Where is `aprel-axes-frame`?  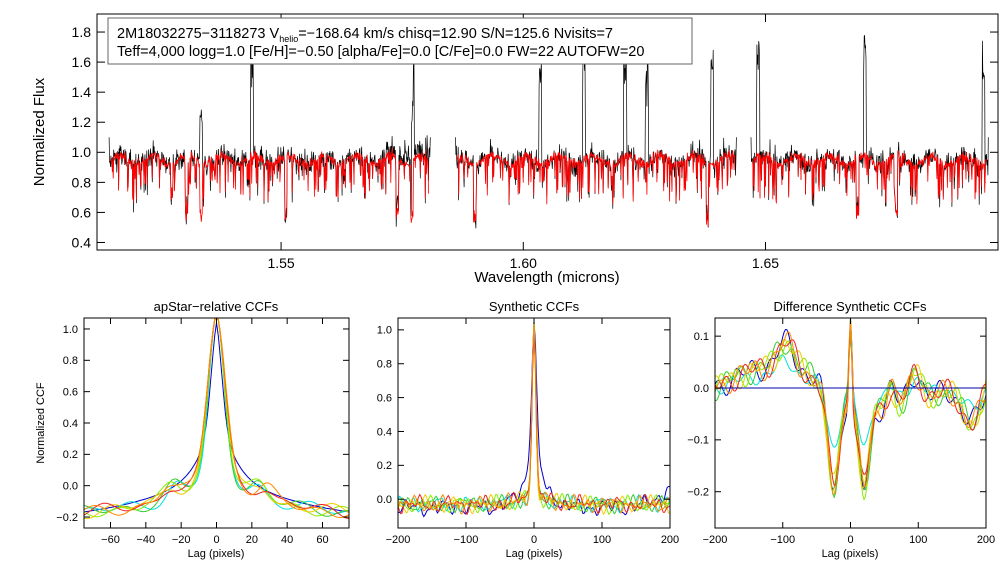
aprel-axes-frame is located at coordinates (216, 423).